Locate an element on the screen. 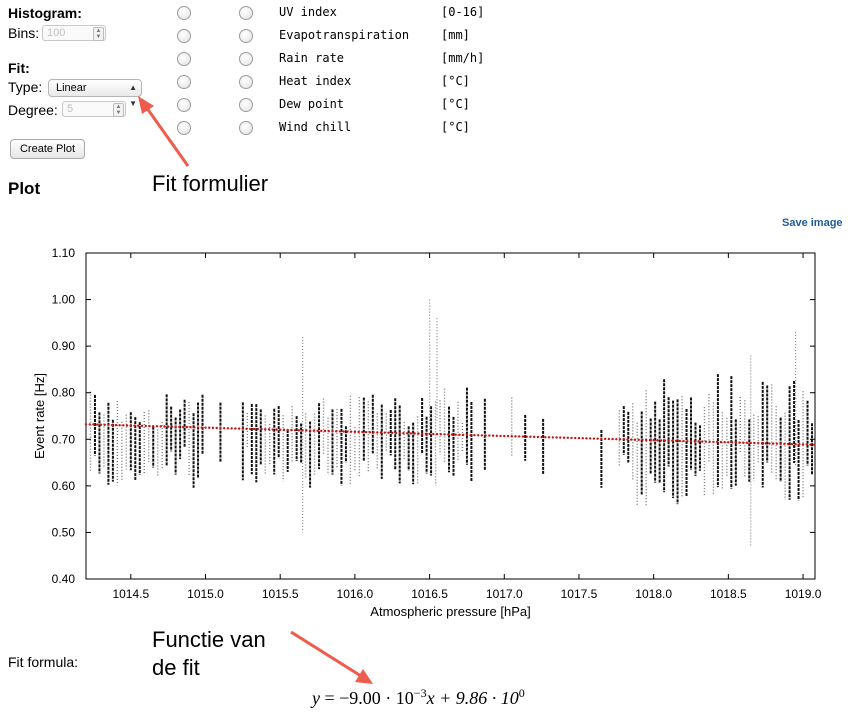 This screenshot has height=722, width=851. save-image-link: Save image is located at coordinates (812, 223).